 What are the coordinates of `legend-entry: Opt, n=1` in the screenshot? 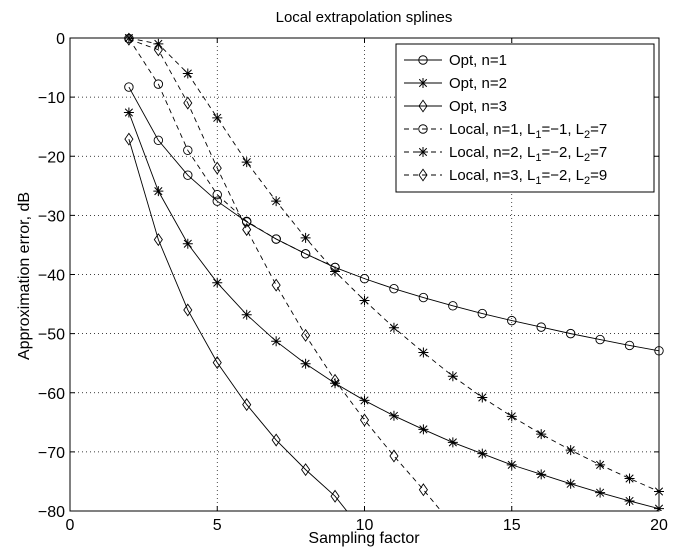 It's located at (455, 60).